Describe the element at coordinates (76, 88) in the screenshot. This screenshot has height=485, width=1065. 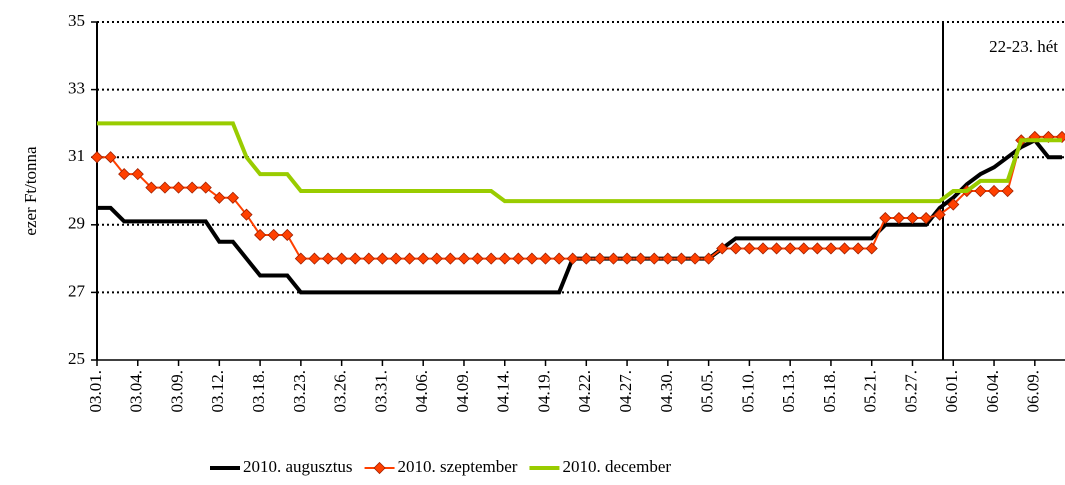
I see `y-tick-label: 33` at that location.